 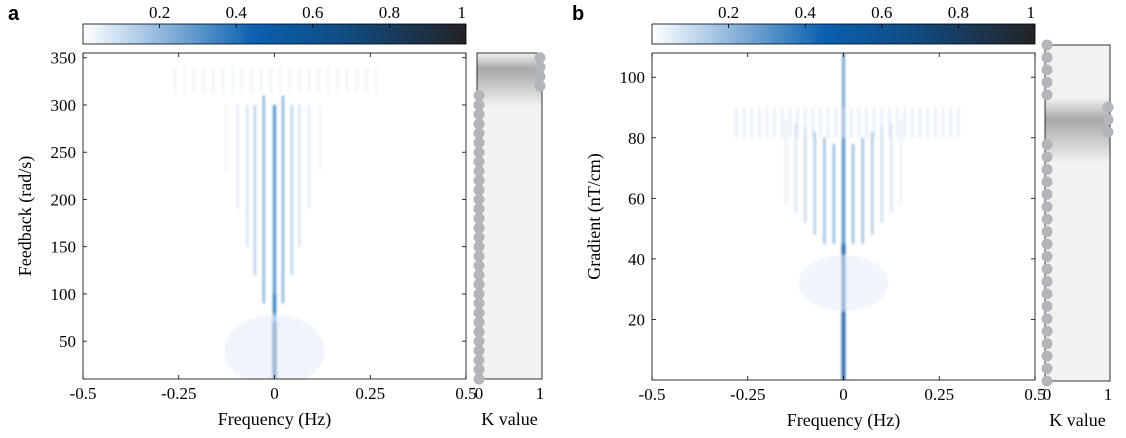 I want to click on k-panel-b: 0 1 K value, so click(x=1077, y=234).